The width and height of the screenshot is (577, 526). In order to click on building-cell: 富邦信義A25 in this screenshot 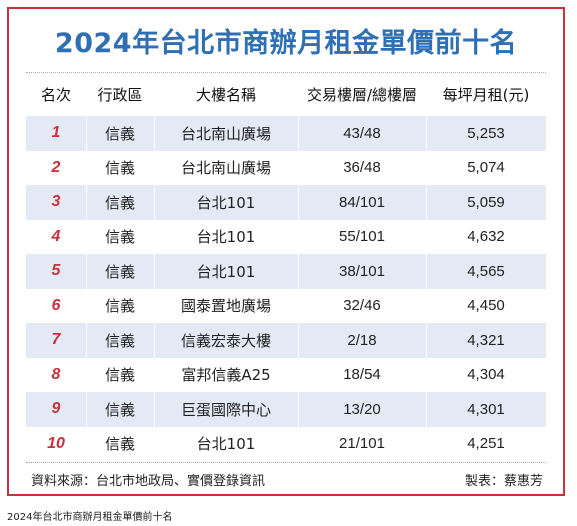, I will do `click(226, 375)`.